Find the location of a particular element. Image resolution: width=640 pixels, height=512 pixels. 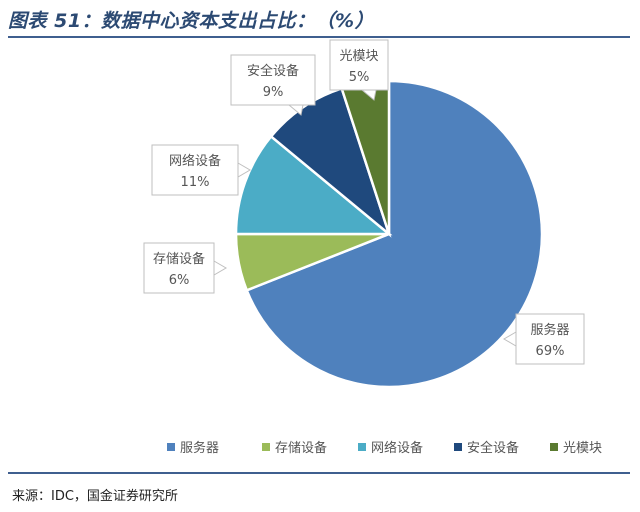

slice-category-label: 安全设备 is located at coordinates (273, 71).